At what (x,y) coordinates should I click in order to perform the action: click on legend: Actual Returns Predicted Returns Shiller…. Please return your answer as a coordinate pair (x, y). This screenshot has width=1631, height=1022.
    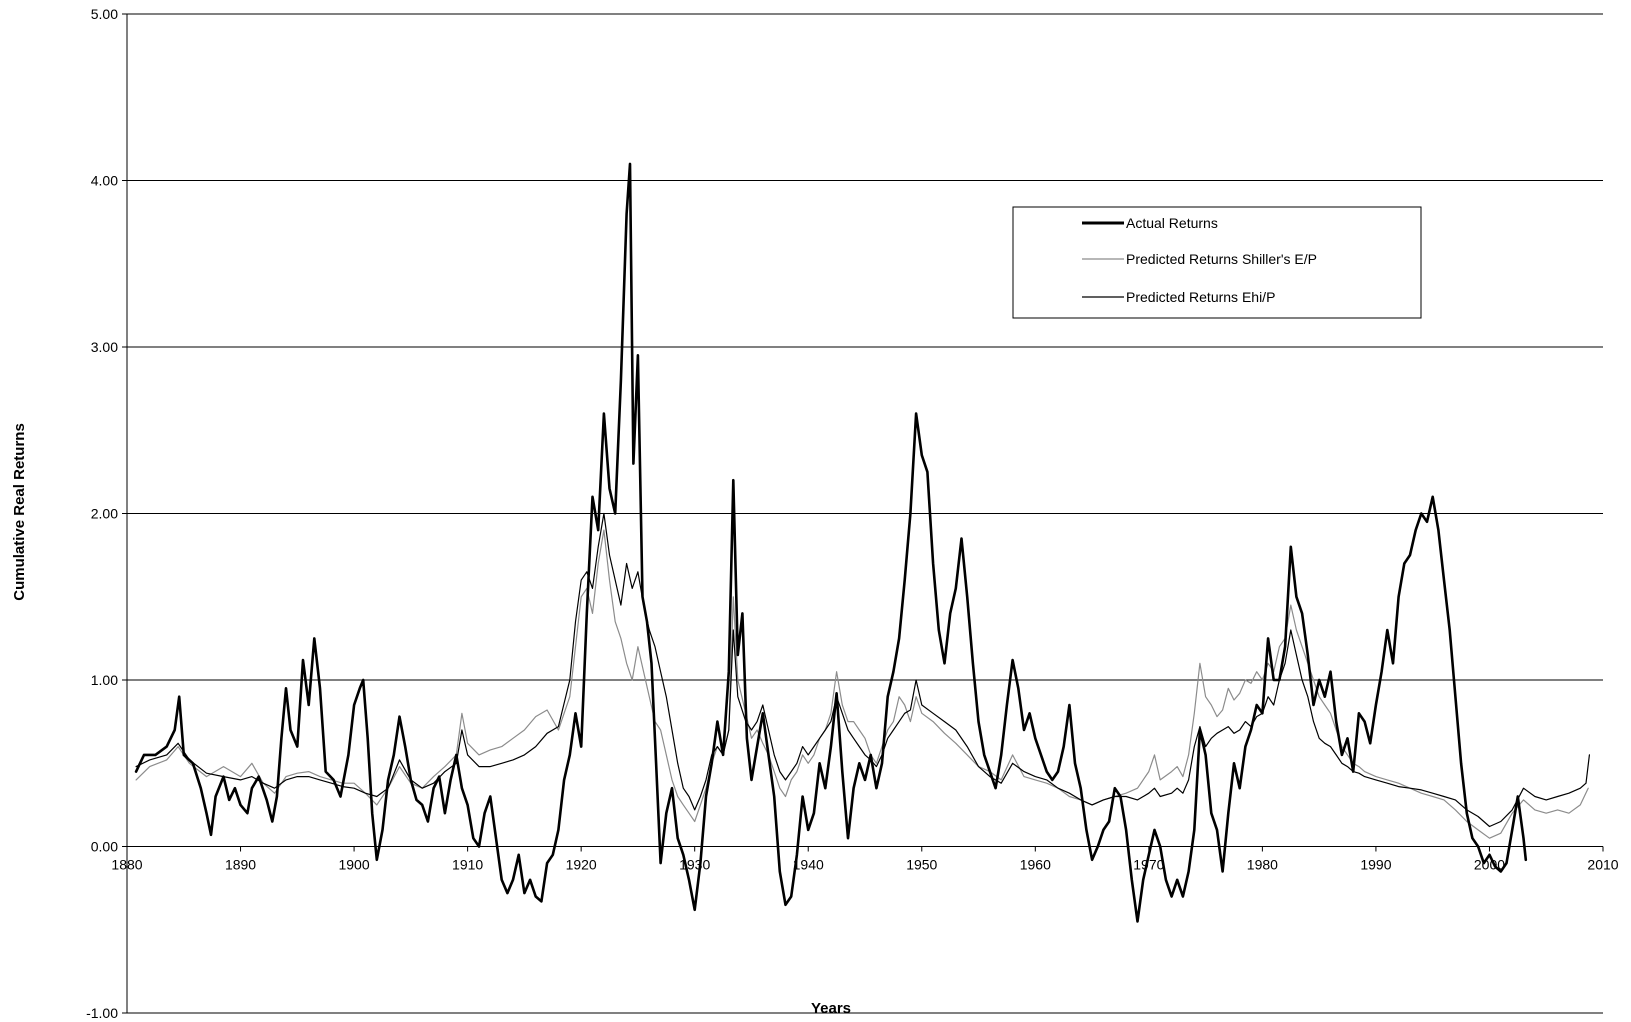
    Looking at the image, I should click on (1217, 262).